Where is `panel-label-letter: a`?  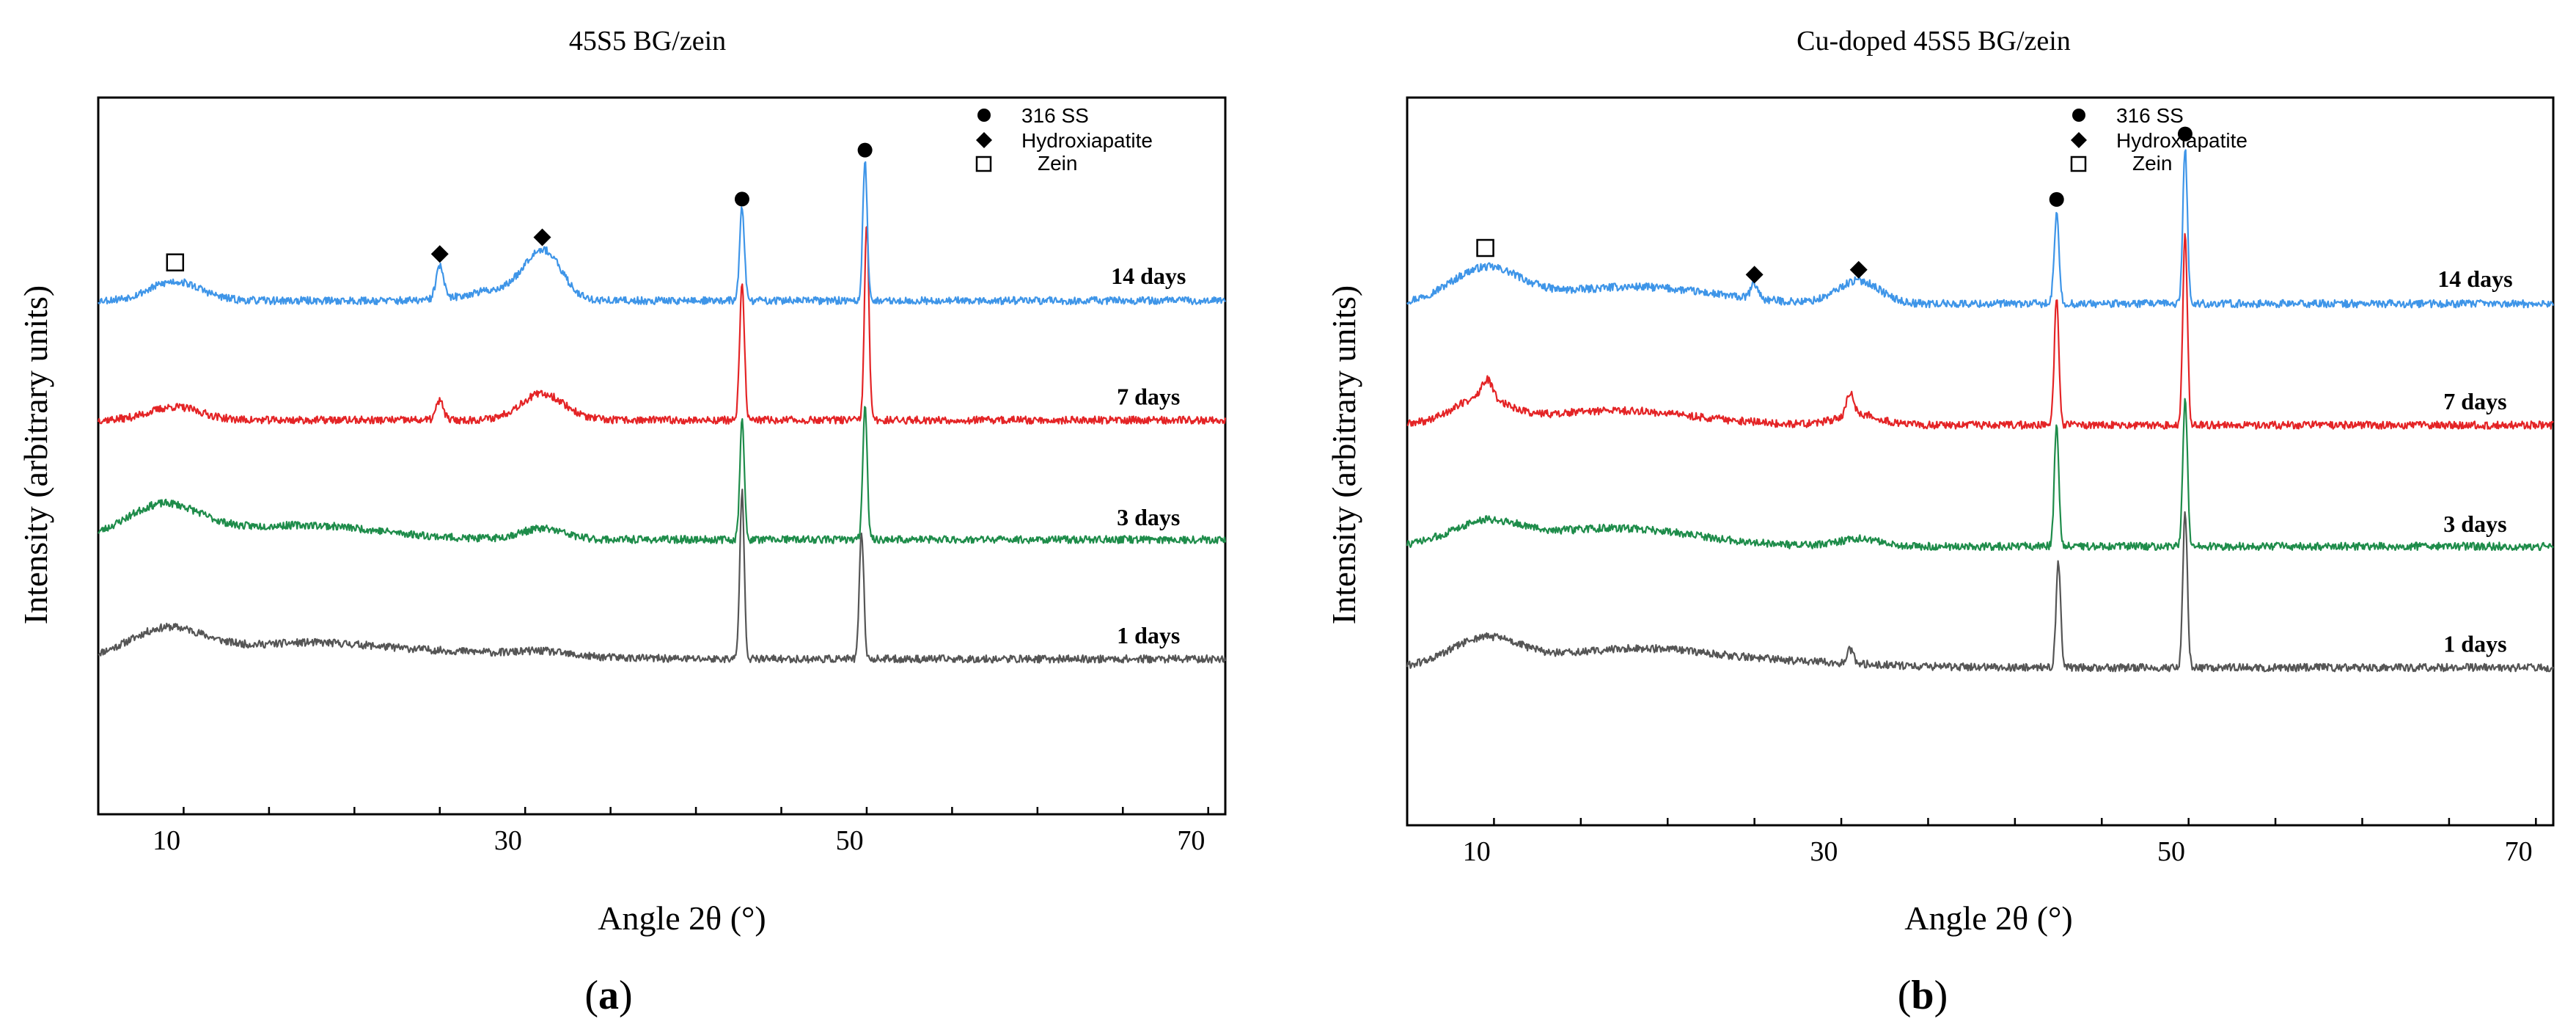
panel-label-letter: a is located at coordinates (609, 995).